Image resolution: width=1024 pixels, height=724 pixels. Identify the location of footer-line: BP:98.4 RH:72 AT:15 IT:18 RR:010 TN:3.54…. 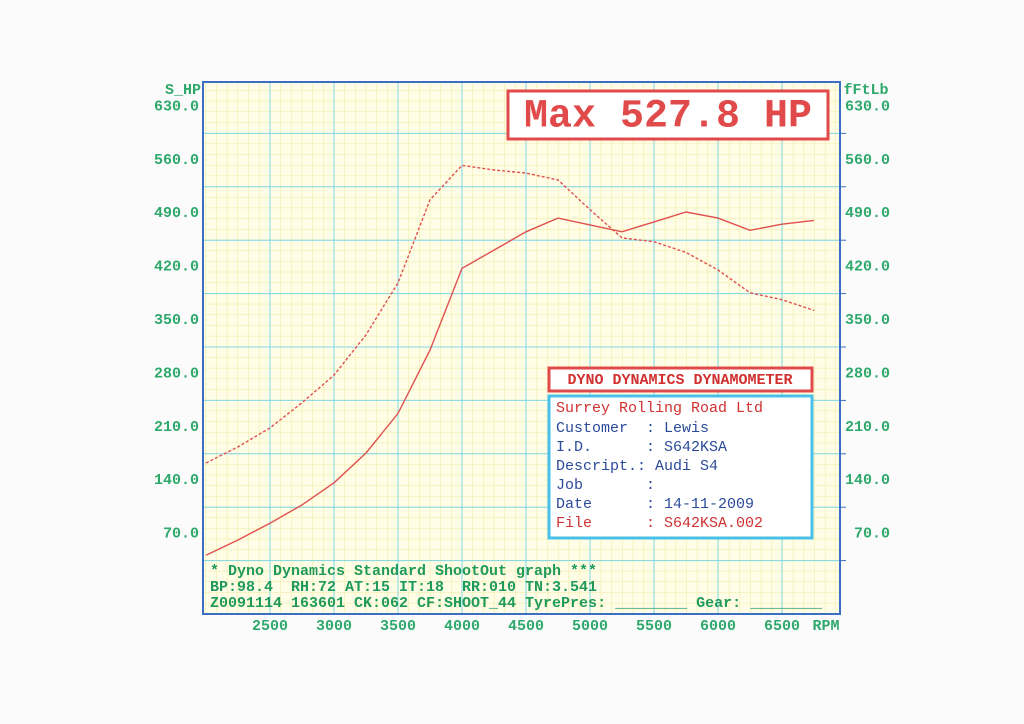
(403, 587).